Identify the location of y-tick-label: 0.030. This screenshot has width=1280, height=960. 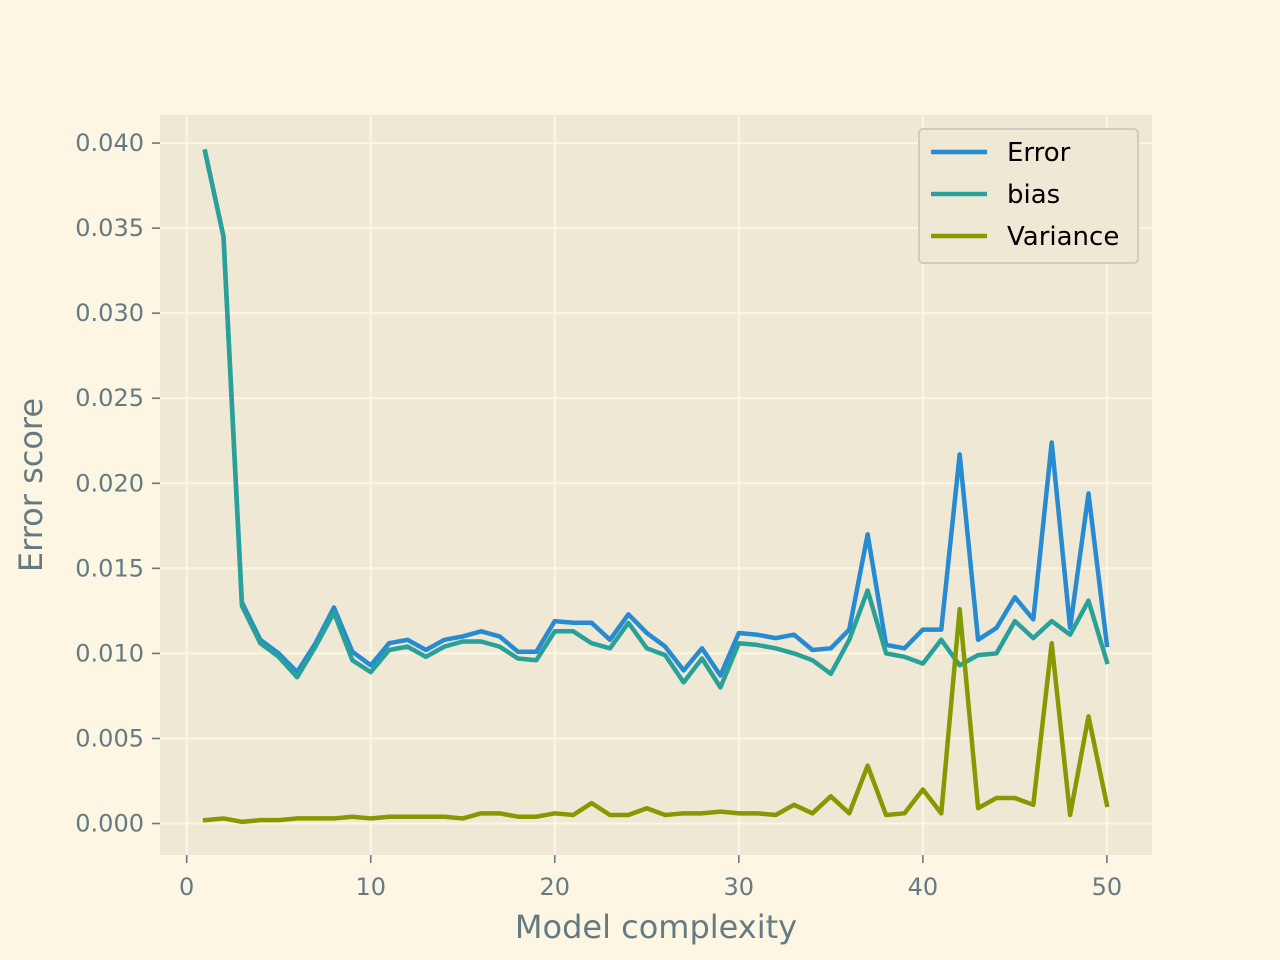
(109, 313).